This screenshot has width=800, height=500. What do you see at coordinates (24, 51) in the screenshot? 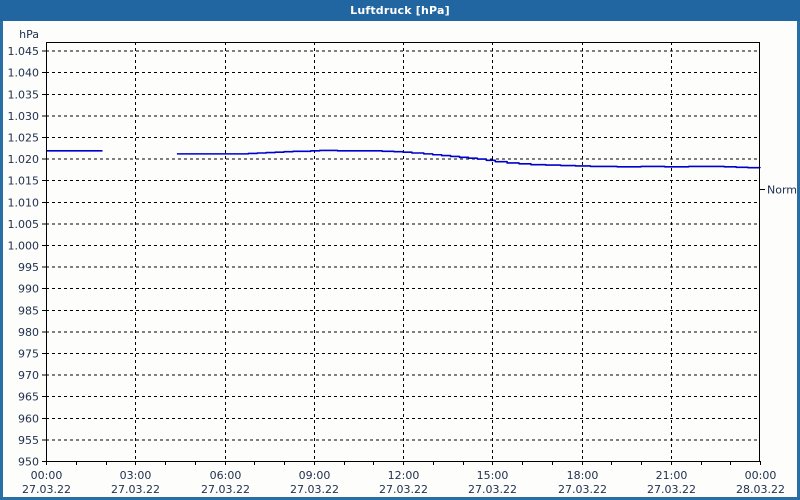
I see `y-axis-tick-label: 1.045` at bounding box center [24, 51].